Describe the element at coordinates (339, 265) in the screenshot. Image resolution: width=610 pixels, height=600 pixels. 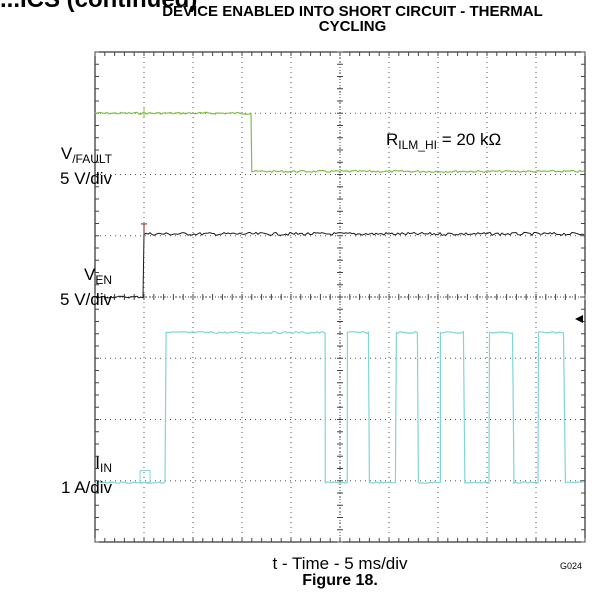
I see `trace-ven` at that location.